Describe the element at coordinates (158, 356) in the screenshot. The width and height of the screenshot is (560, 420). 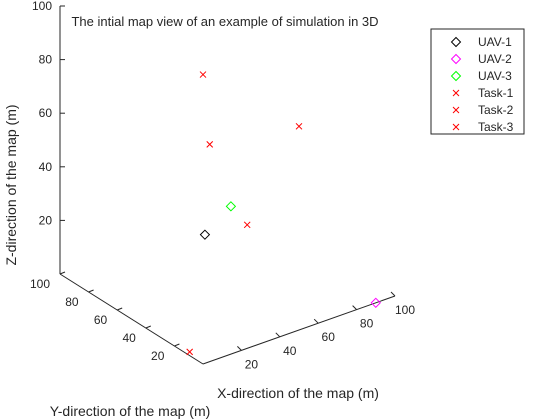
I see `y-tick-label: 20` at that location.